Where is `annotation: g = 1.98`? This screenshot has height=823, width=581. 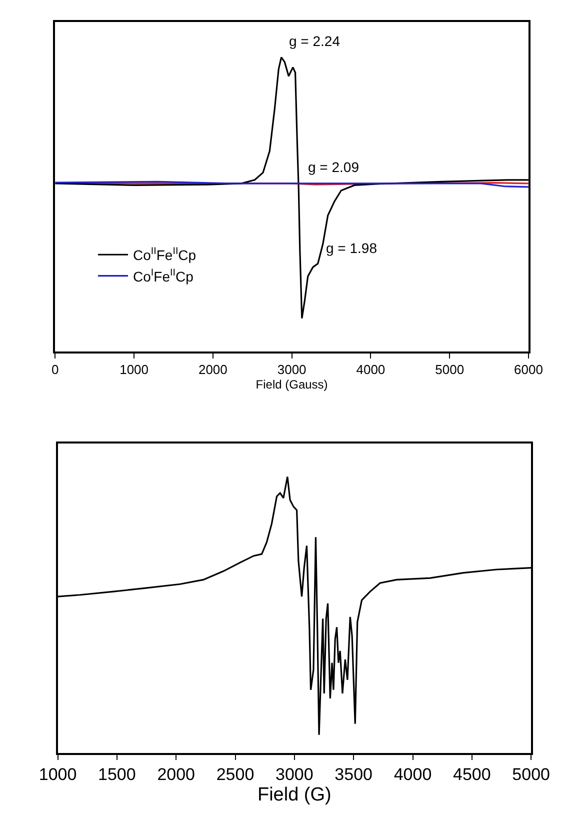 annotation: g = 1.98 is located at coordinates (352, 248).